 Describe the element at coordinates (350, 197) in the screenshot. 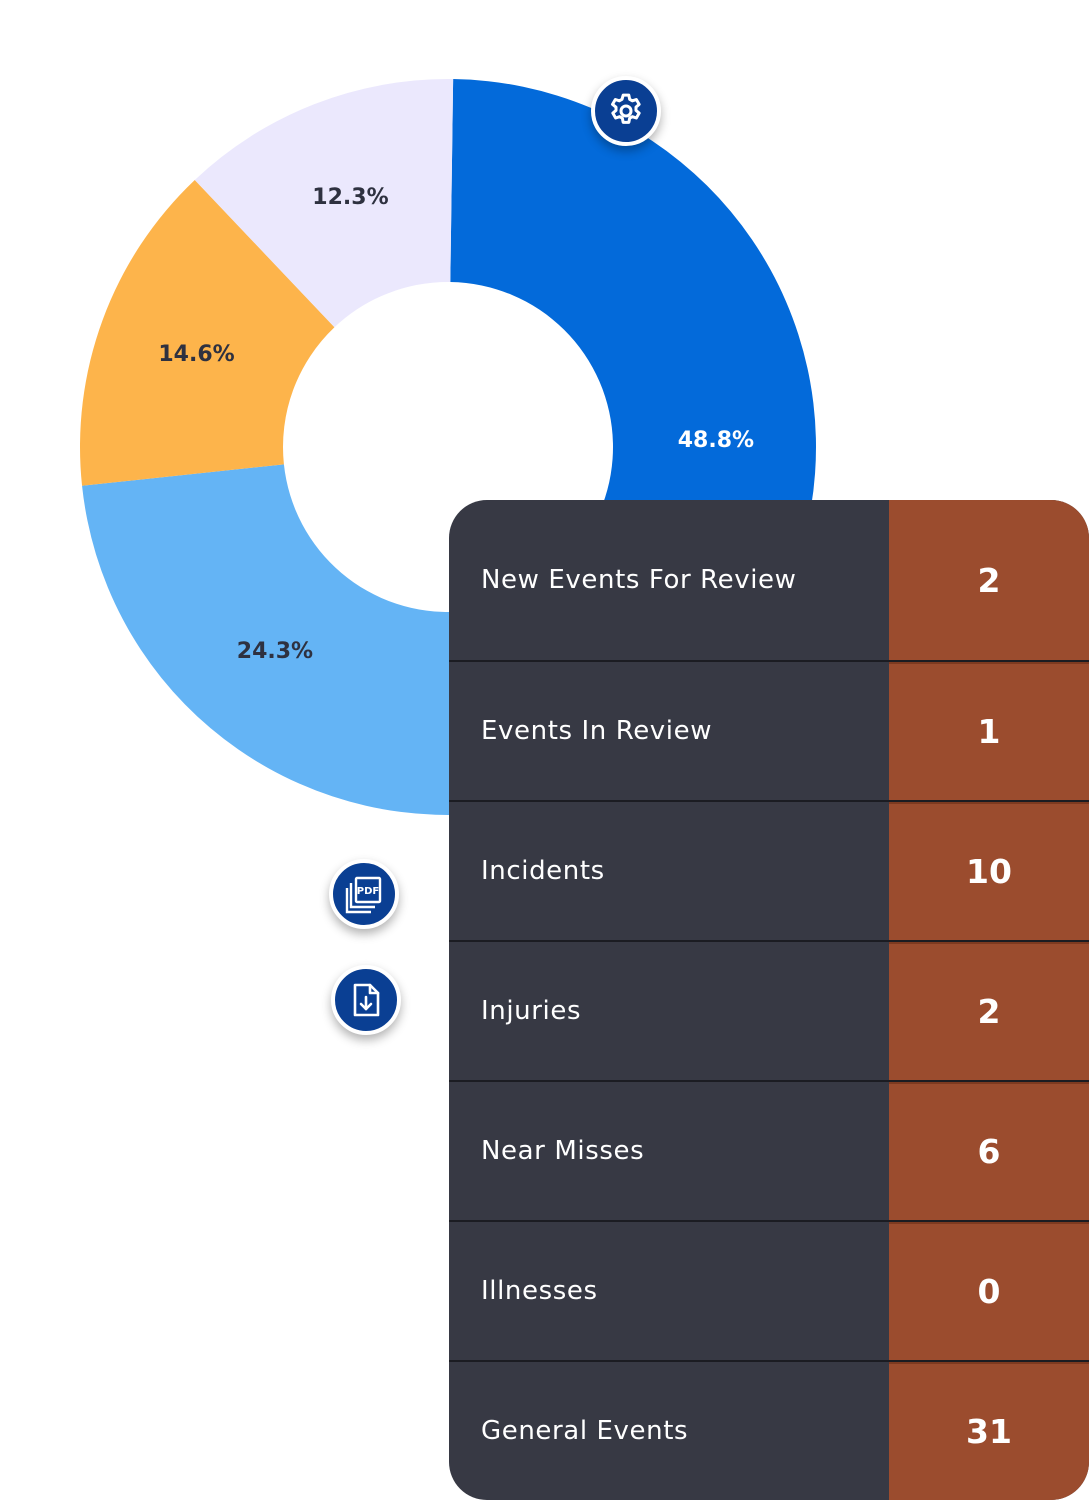

I see `slice-label: 12.3%` at that location.